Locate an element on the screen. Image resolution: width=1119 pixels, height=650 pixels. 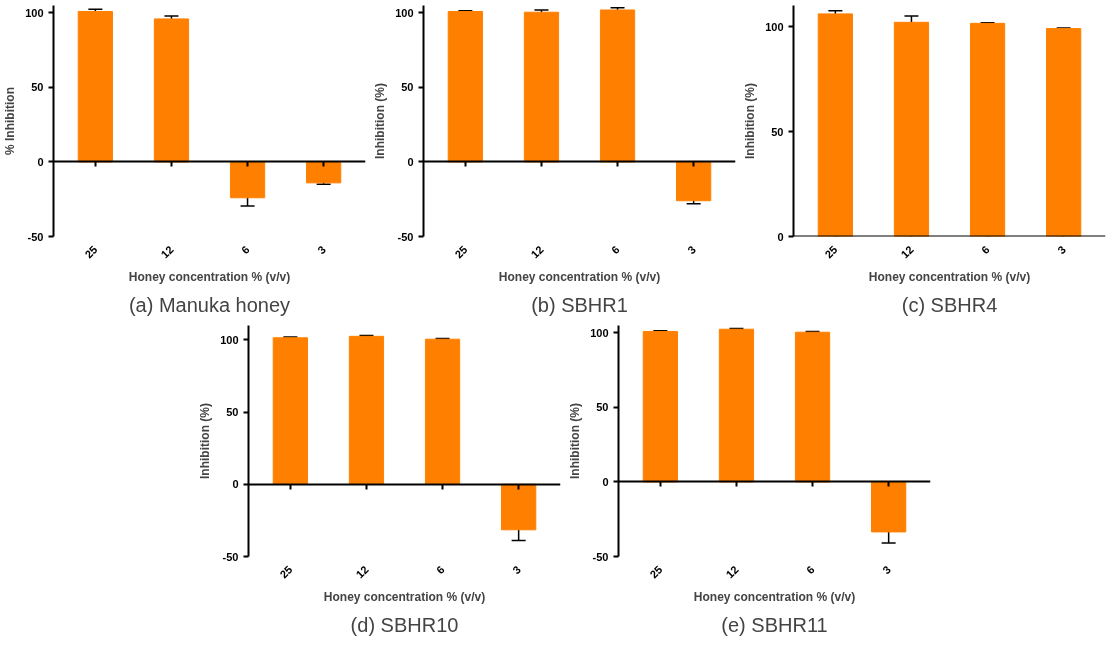
text: (b) SBHR1 is located at coordinates (579, 304).